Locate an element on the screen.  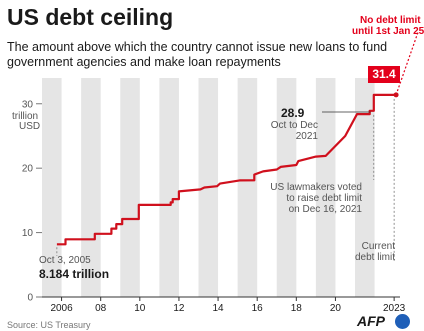
afp-logo-dot is located at coordinates (402, 321).